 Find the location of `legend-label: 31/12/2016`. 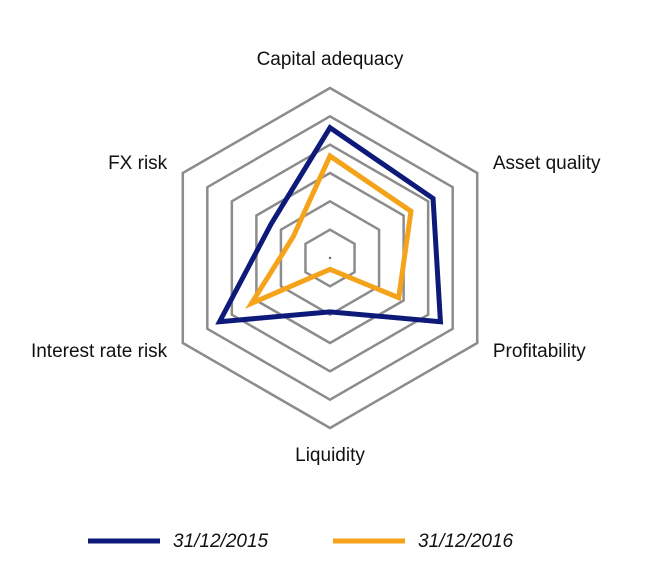

legend-label: 31/12/2016 is located at coordinates (466, 541).